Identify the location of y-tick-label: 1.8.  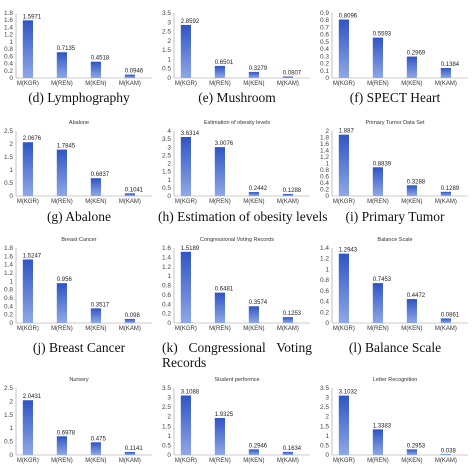
(8, 13).